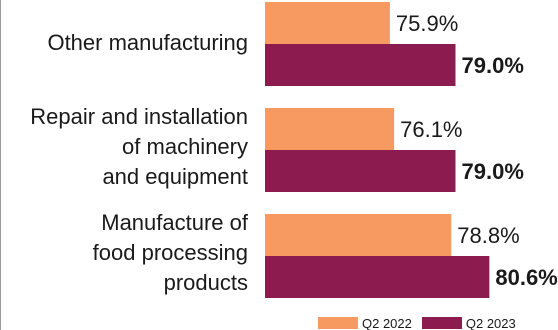 The width and height of the screenshot is (558, 330). What do you see at coordinates (0, 165) in the screenshot?
I see `left-axis-rule` at bounding box center [0, 165].